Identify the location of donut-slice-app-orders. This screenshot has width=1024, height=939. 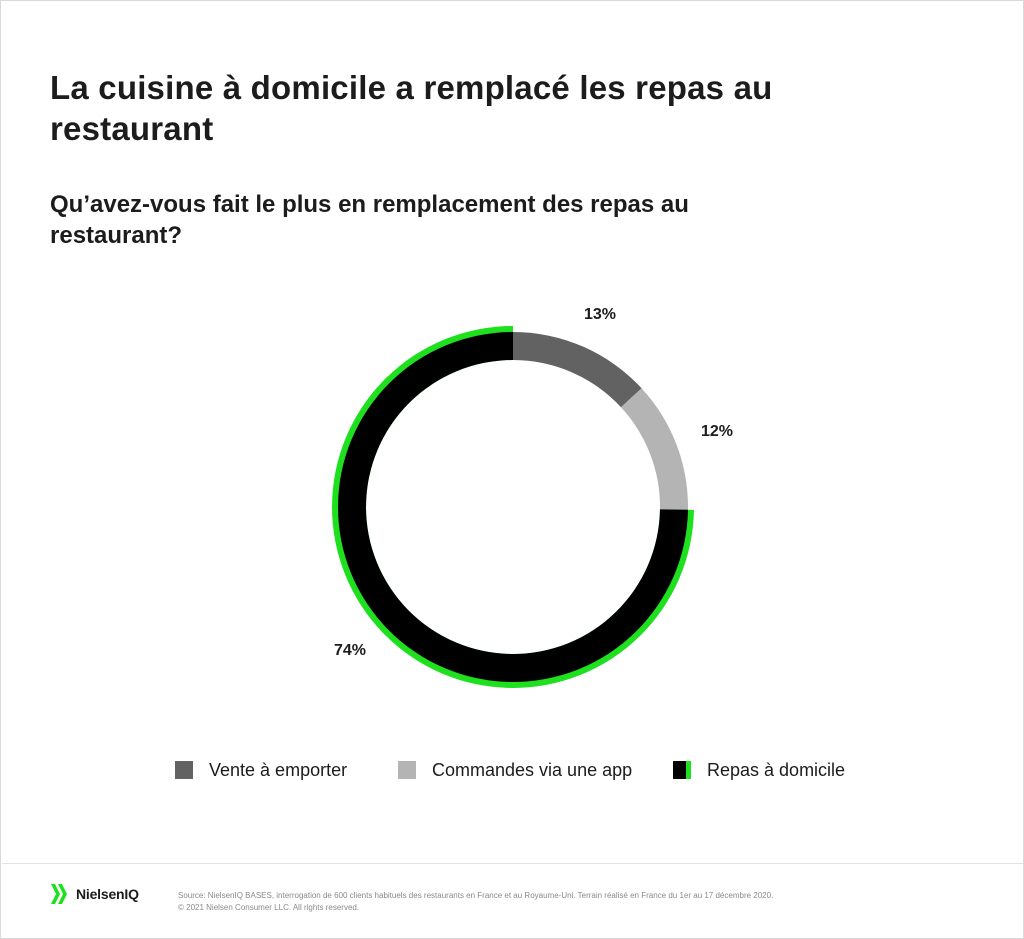
(654, 449).